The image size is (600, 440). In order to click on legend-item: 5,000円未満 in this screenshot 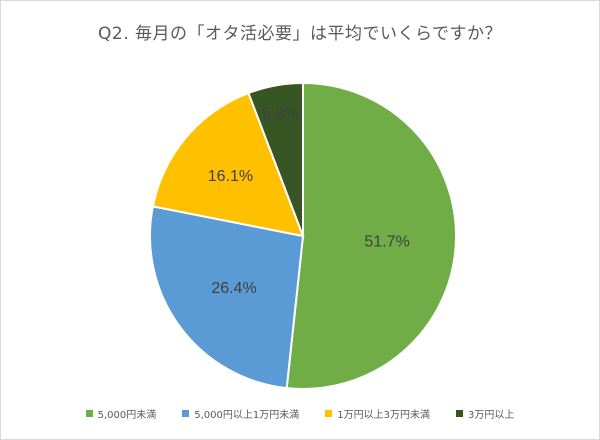, I will do `click(121, 413)`.